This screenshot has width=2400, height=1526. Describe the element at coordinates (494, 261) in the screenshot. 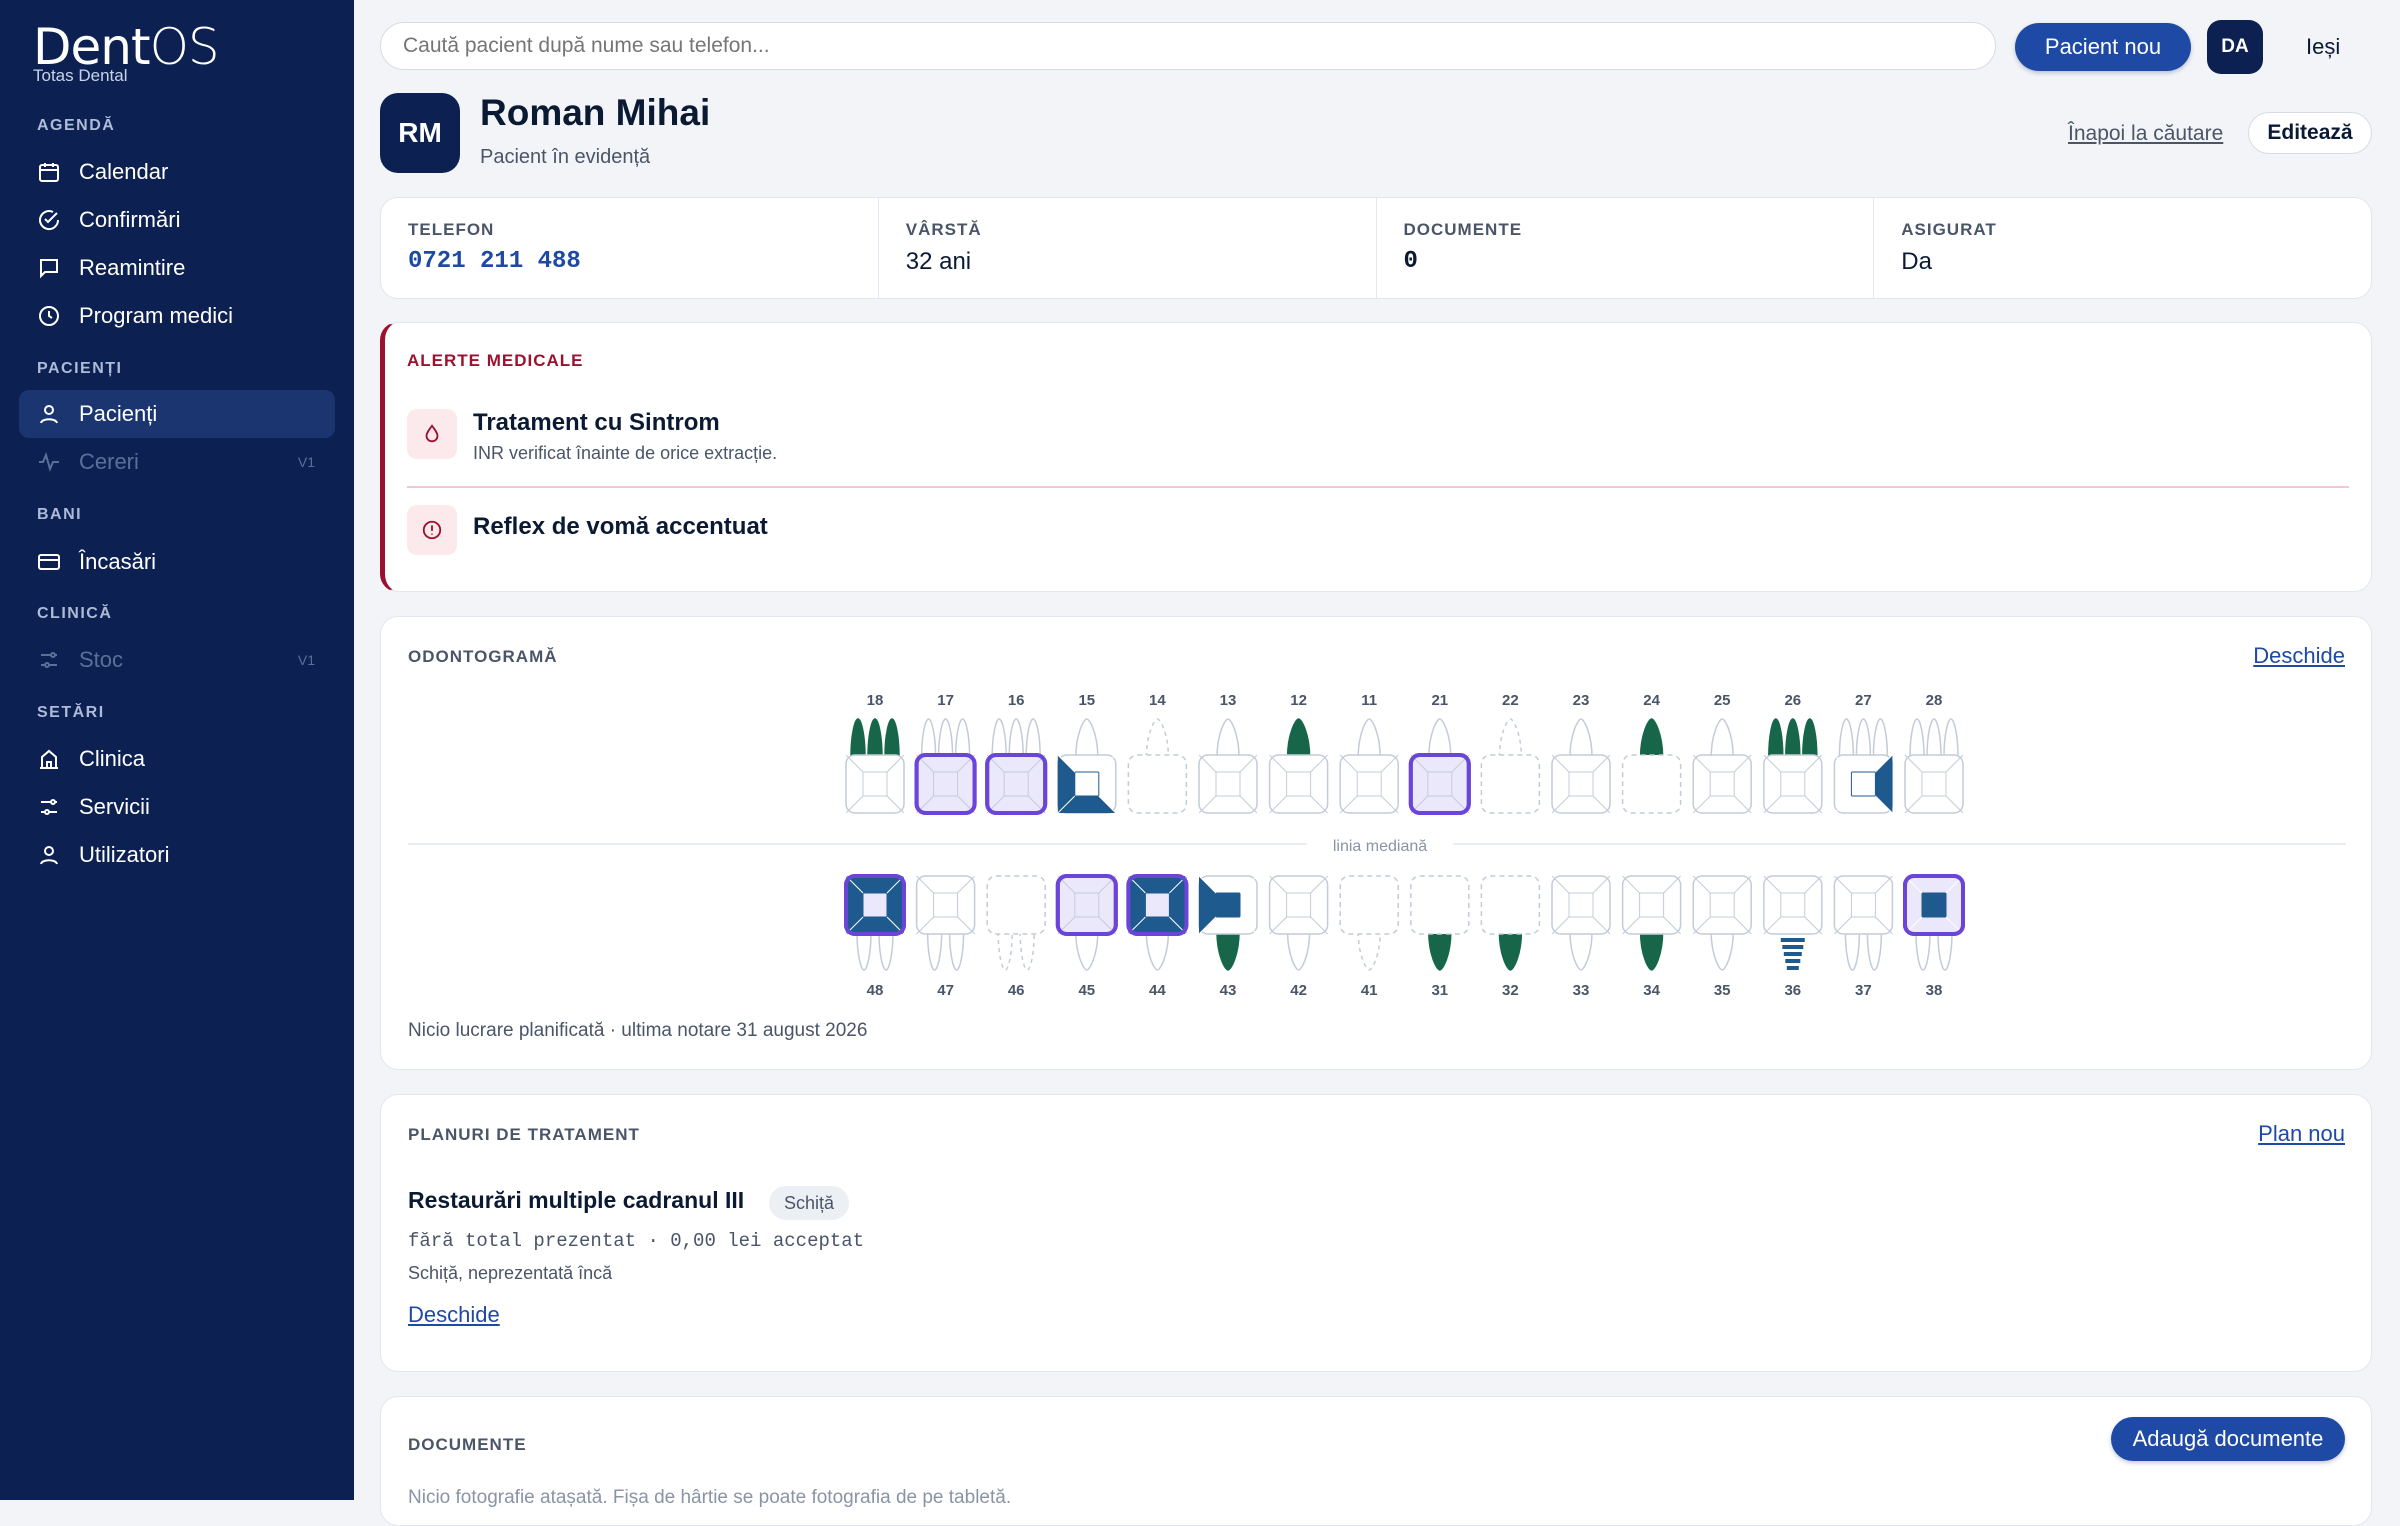

I see `phone-value: 0721 211 488` at that location.